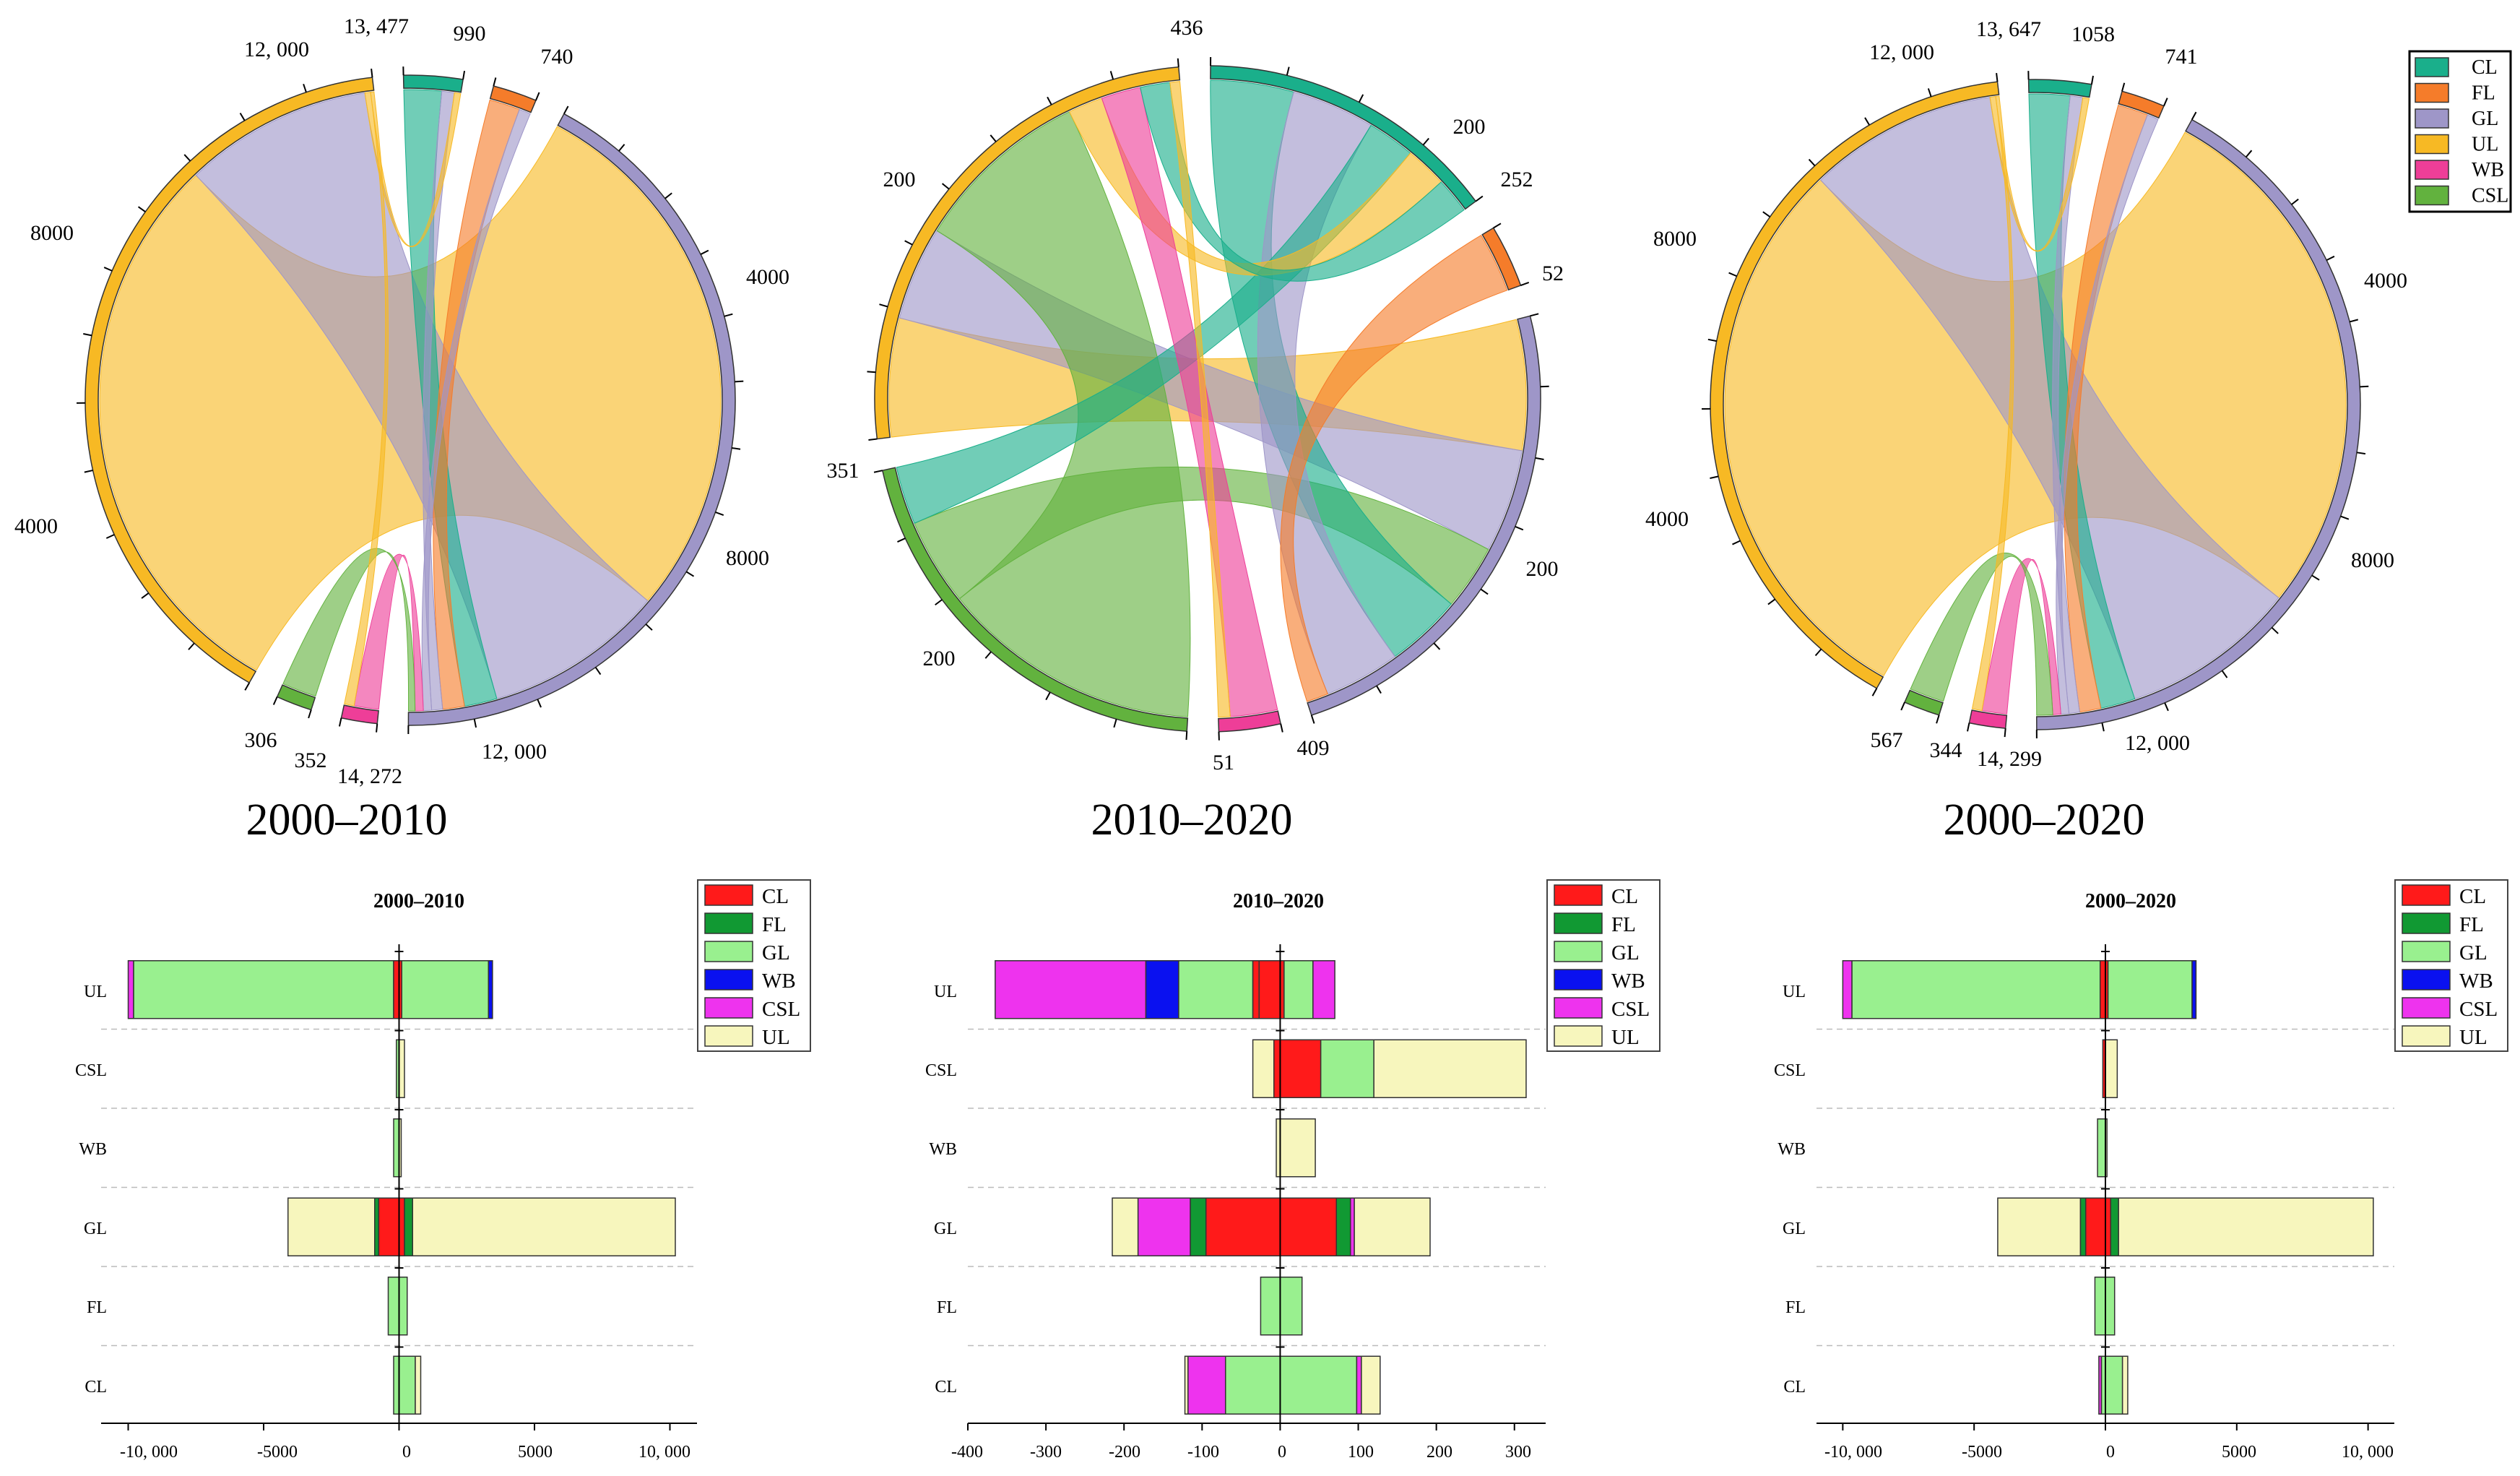  What do you see at coordinates (1343, 137) in the screenshot?
I see `chord-arc-cl` at bounding box center [1343, 137].